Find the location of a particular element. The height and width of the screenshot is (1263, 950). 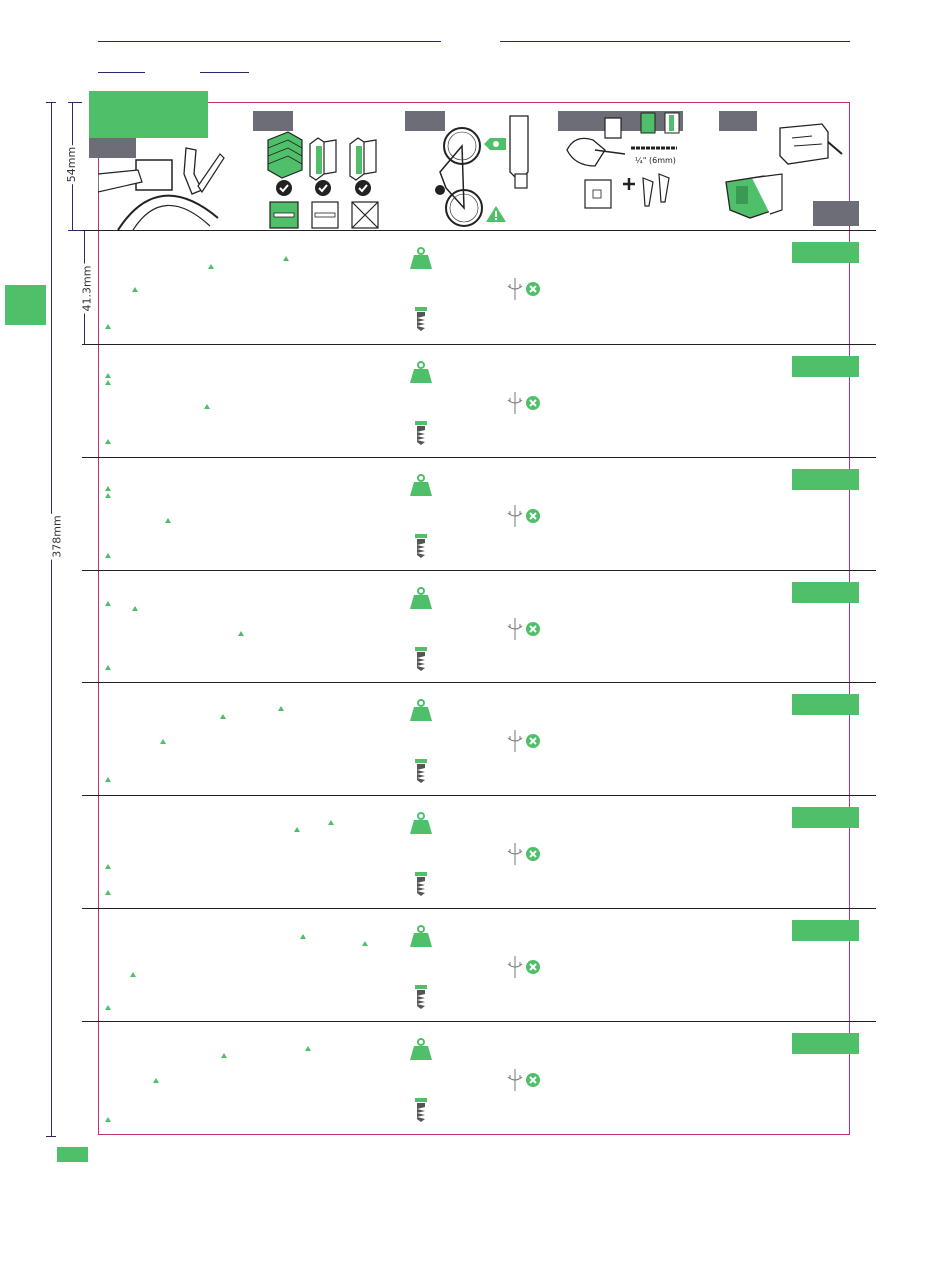

dim-tick-bottom is located at coordinates (51, 1136).